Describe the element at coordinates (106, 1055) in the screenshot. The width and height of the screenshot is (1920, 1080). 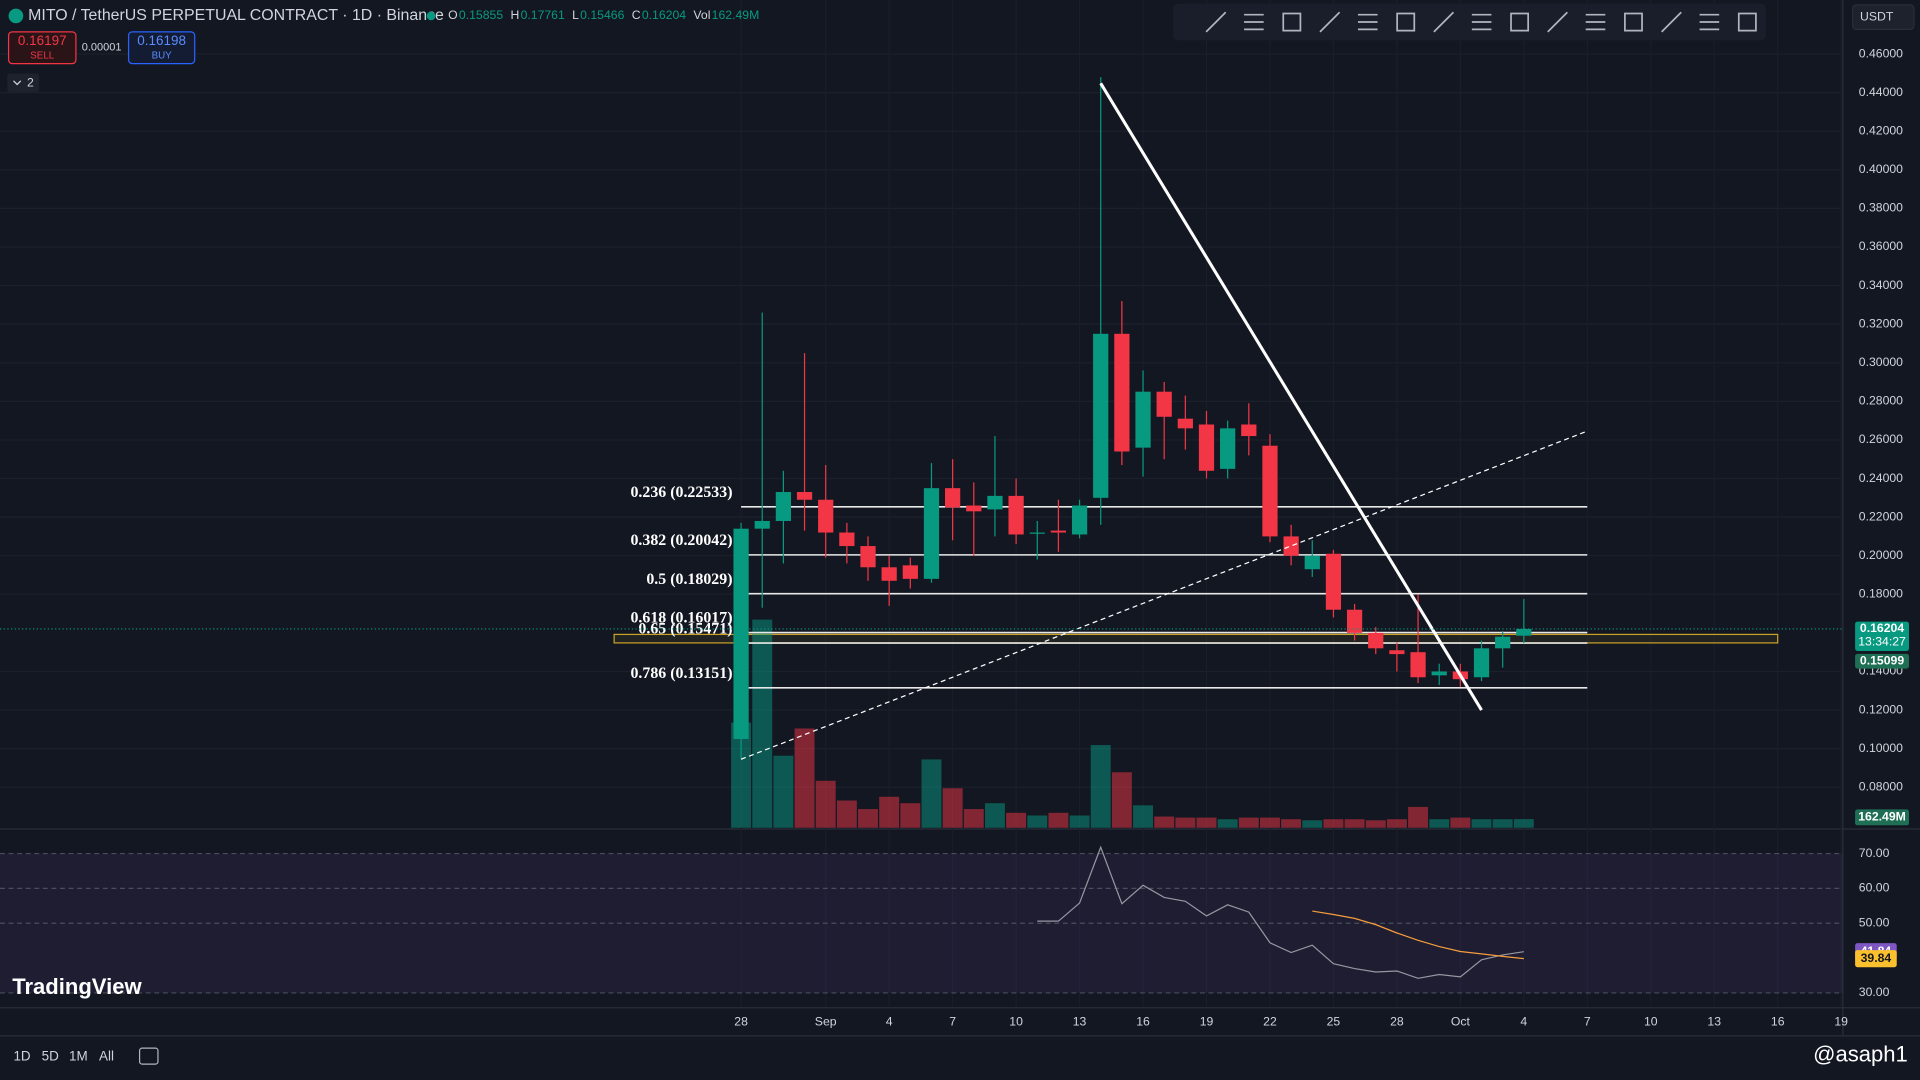
I see `timeframe-button: All` at that location.